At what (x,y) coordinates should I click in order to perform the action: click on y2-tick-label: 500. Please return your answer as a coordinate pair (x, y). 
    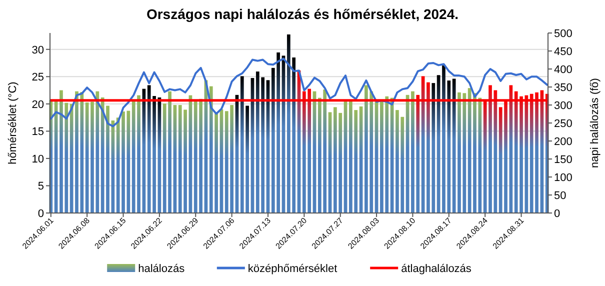
    Looking at the image, I should click on (563, 34).